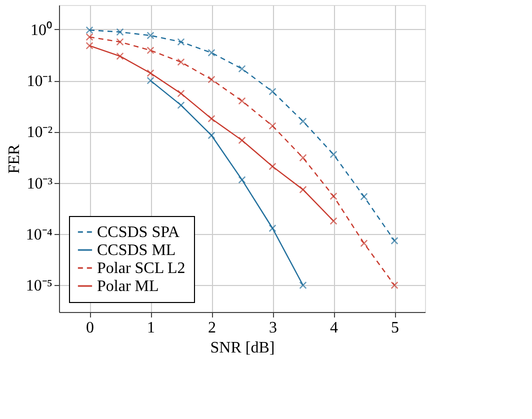  What do you see at coordinates (39, 235) in the screenshot?
I see `y-tick-label: 10⁻⁴` at bounding box center [39, 235].